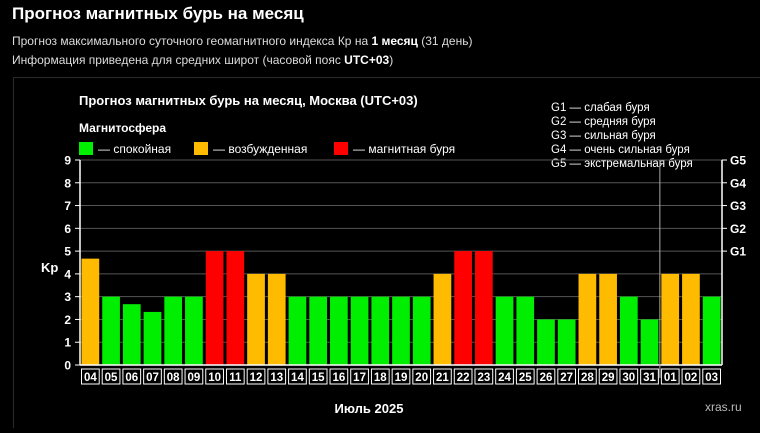 The width and height of the screenshot is (760, 433). Describe the element at coordinates (734, 206) in the screenshot. I see `g-tick-labels: G1 G2 G3 G4 G5` at that location.